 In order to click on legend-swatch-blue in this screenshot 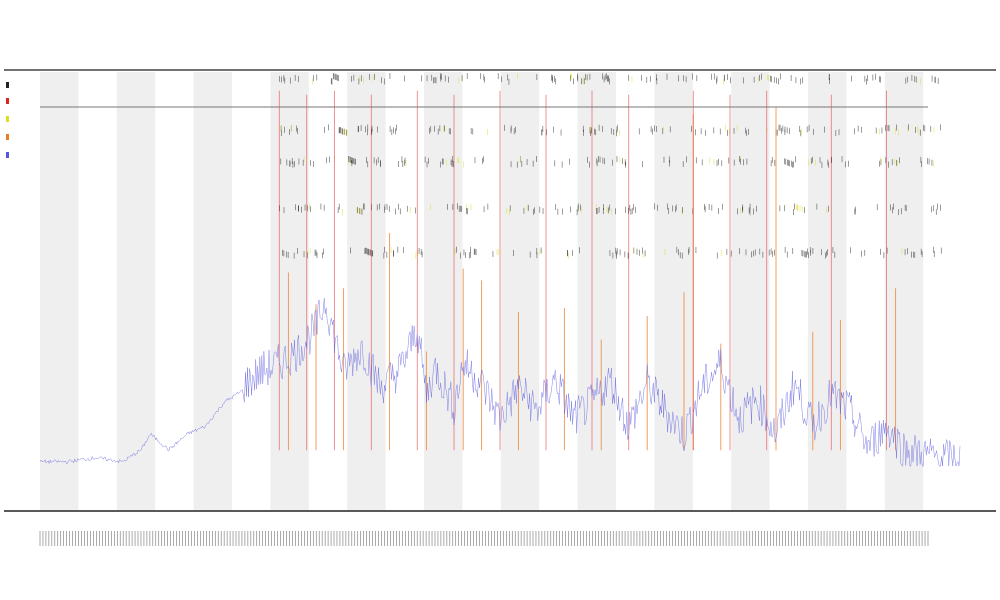, I will do `click(7, 155)`.